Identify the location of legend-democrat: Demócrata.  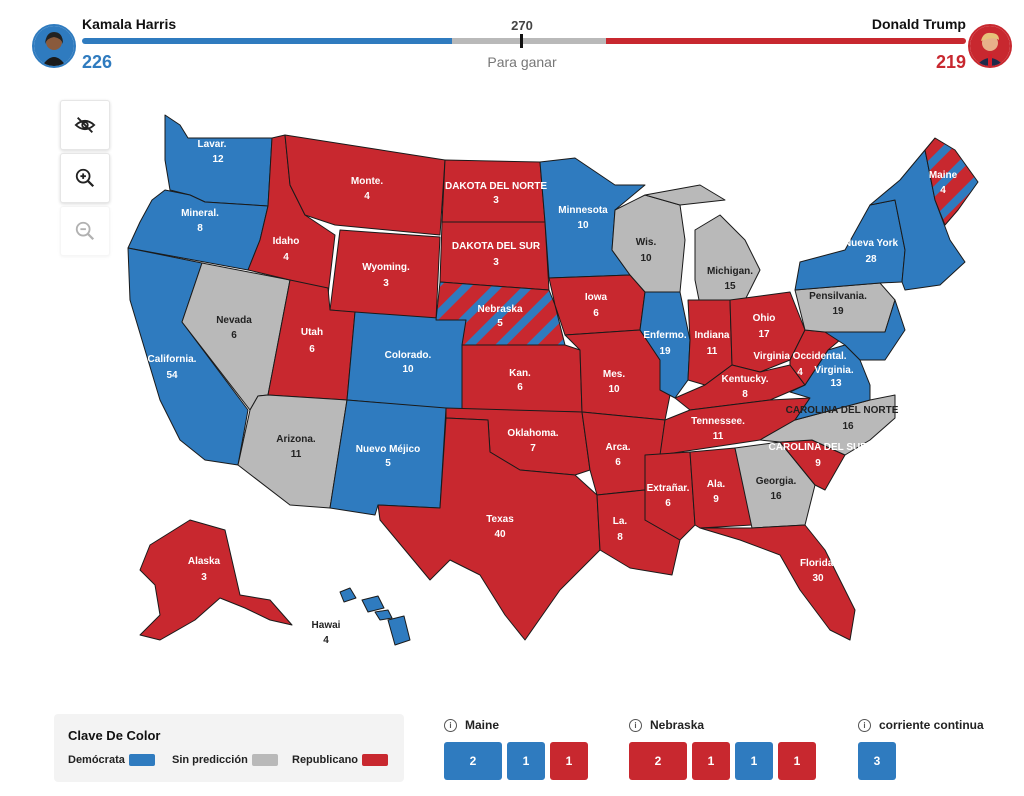
(111, 760).